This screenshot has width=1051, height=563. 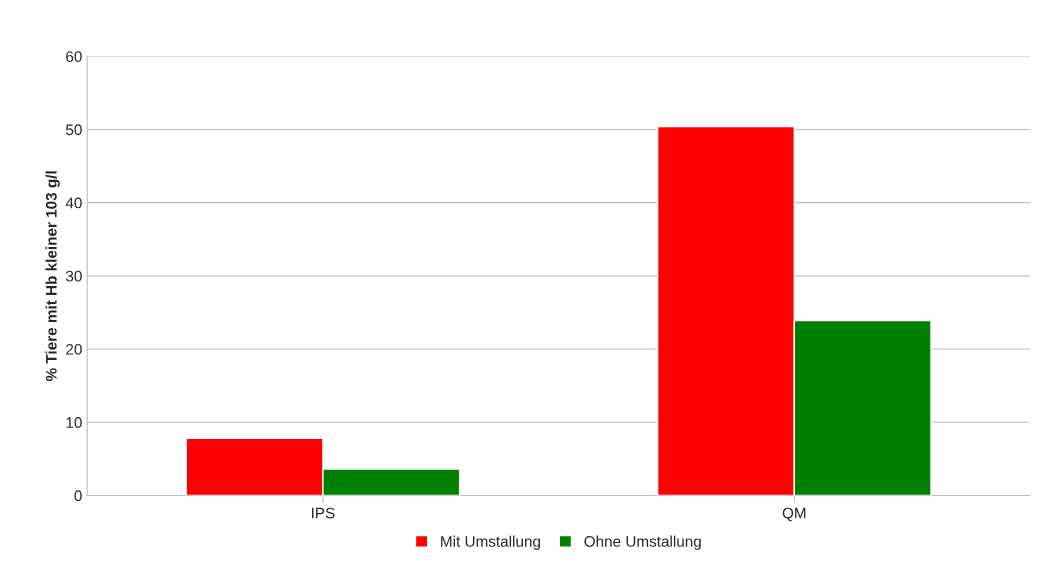 I want to click on legend-label: Mit Umstallung, so click(x=490, y=542).